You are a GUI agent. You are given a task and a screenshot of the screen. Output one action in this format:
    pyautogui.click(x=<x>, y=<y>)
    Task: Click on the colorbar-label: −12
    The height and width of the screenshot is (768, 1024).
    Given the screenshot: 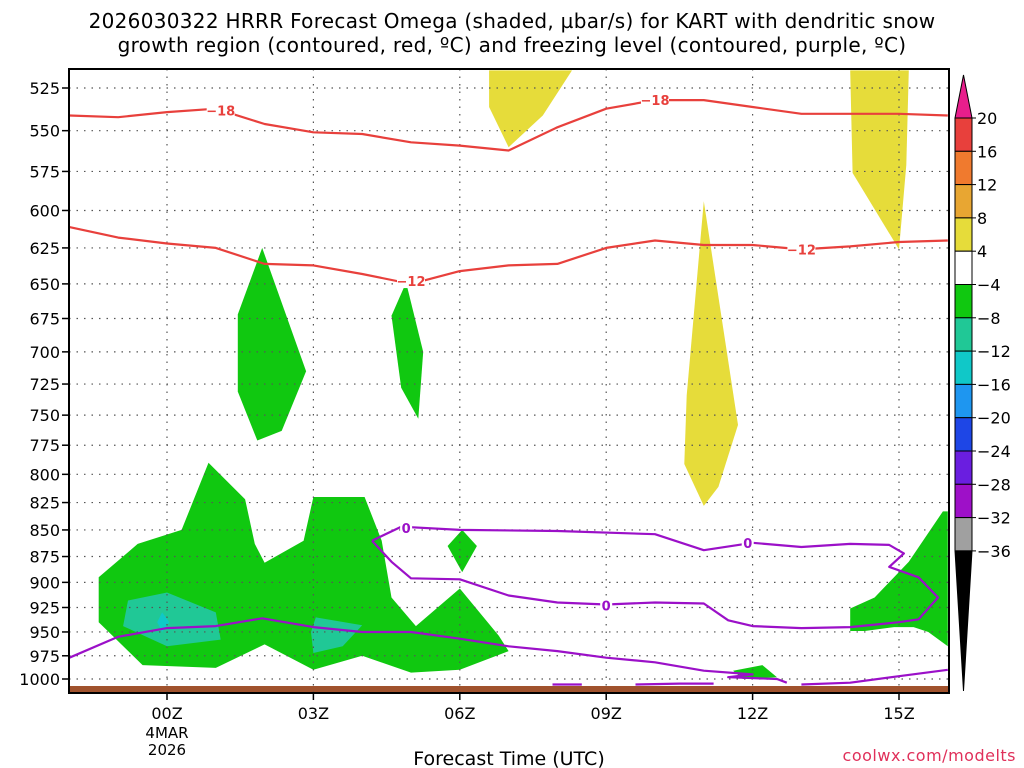 What is the action you would take?
    pyautogui.click(x=994, y=351)
    